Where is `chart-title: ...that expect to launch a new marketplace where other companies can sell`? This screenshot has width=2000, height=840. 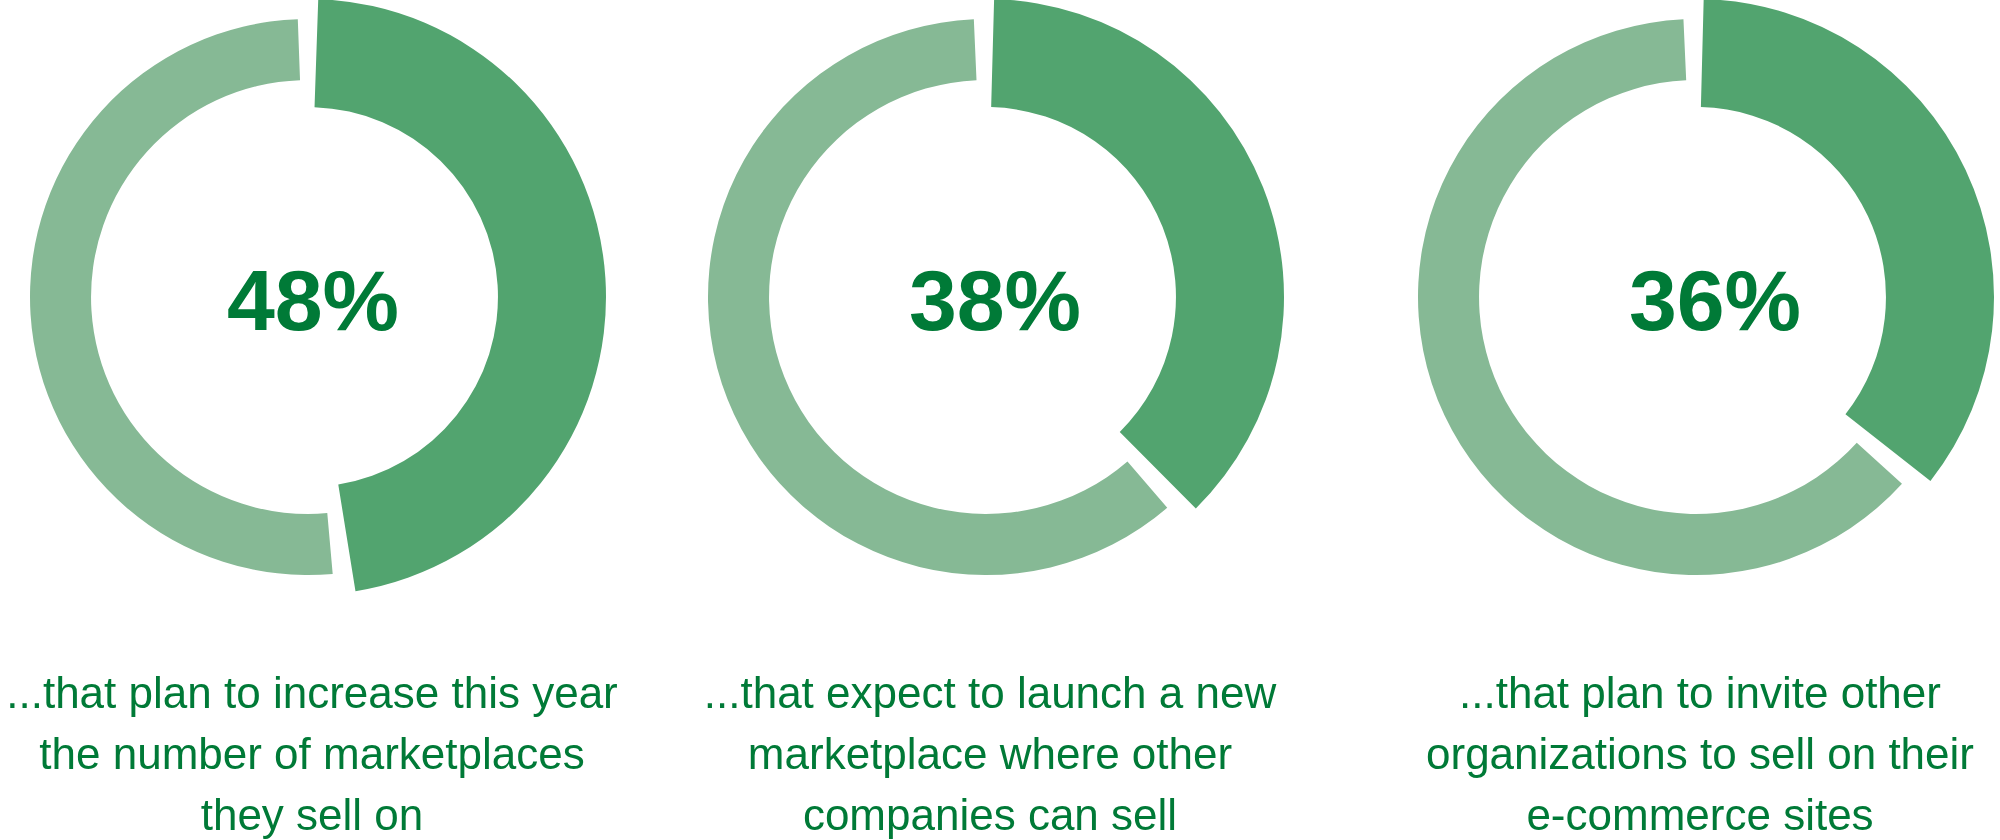 chart-title: ...that expect to launch a new marketplace where other companies can sell is located at coordinates (990, 753).